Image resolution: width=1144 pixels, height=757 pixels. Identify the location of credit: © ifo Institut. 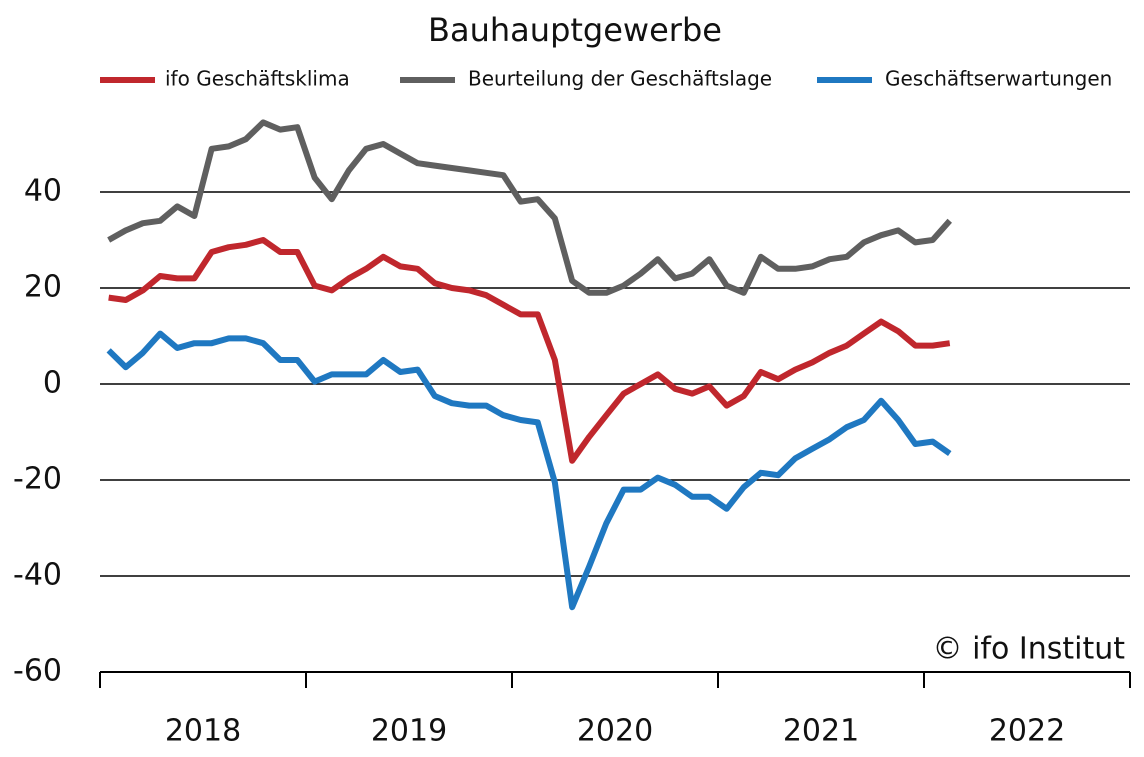
(1029, 649).